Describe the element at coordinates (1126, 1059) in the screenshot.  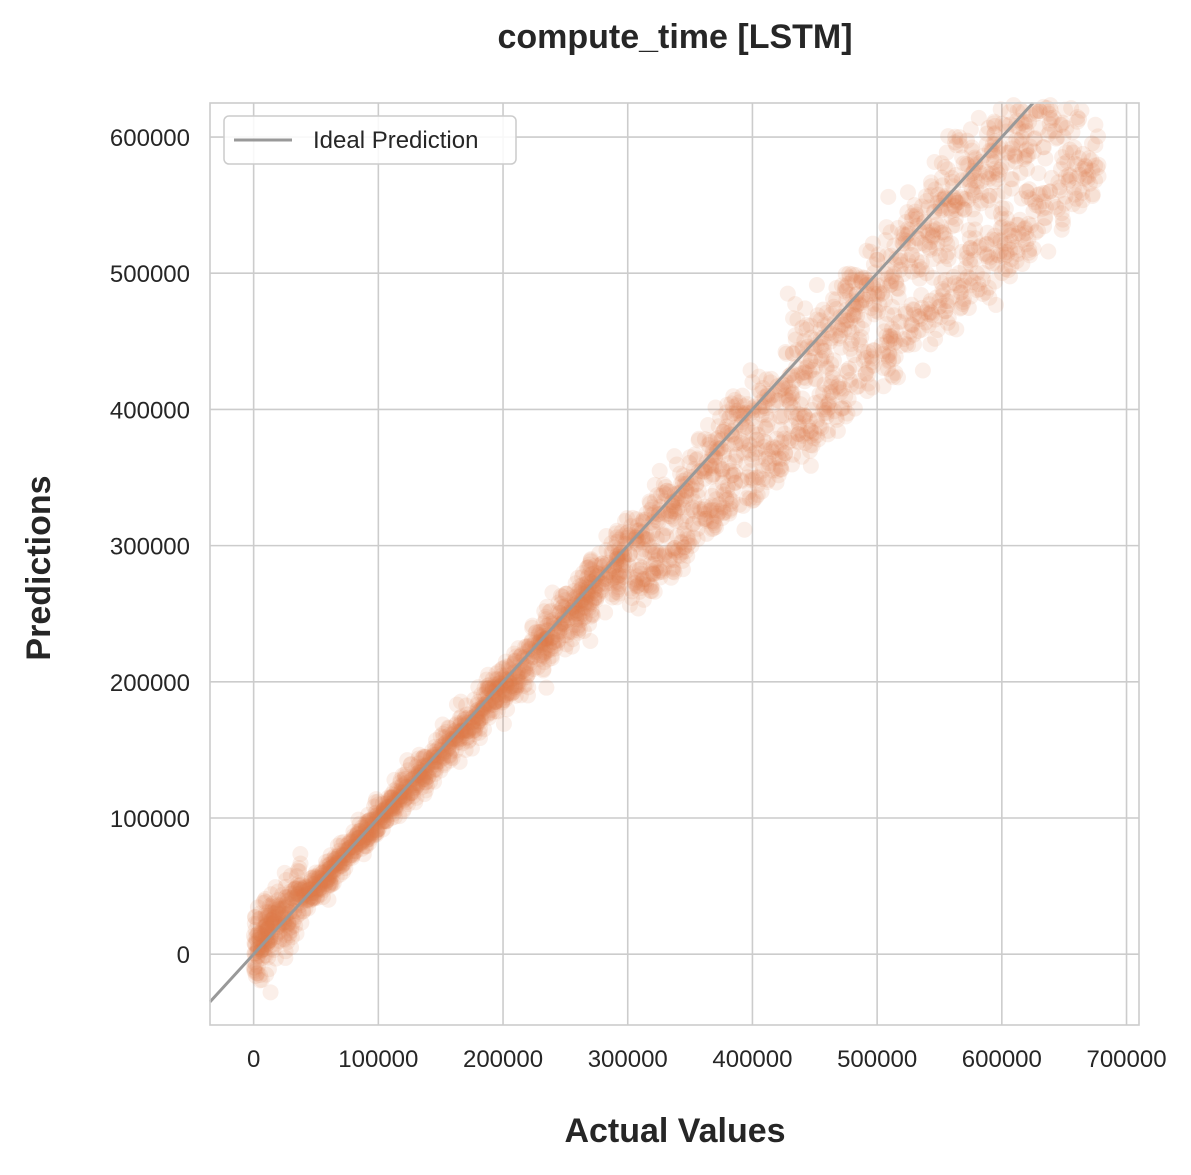
I see `x-tick-label: 700000` at that location.